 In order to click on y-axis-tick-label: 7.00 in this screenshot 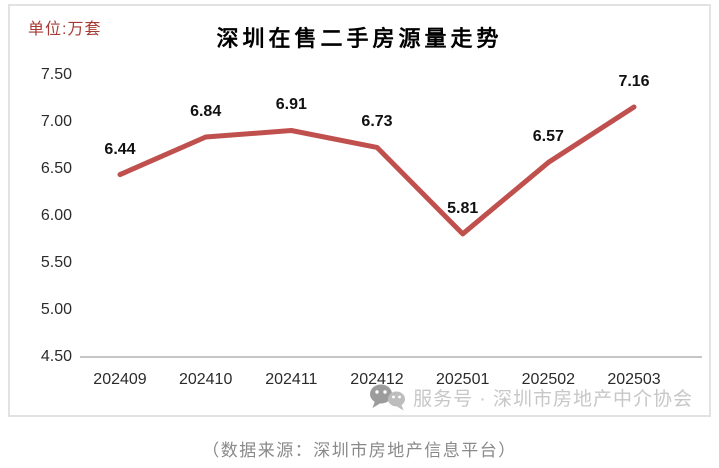, I will do `click(56, 121)`.